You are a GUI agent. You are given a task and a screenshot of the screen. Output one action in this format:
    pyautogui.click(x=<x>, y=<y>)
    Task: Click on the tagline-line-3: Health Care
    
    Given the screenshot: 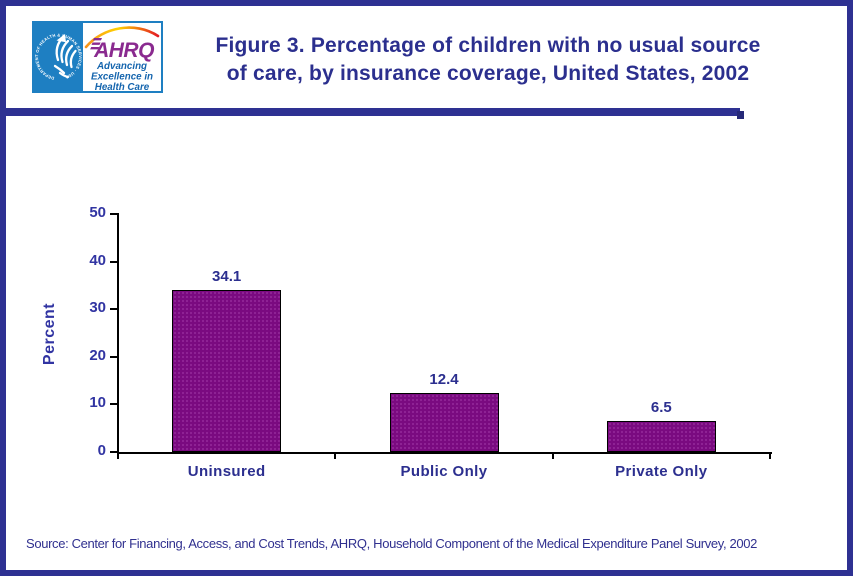 What is the action you would take?
    pyautogui.click(x=122, y=86)
    